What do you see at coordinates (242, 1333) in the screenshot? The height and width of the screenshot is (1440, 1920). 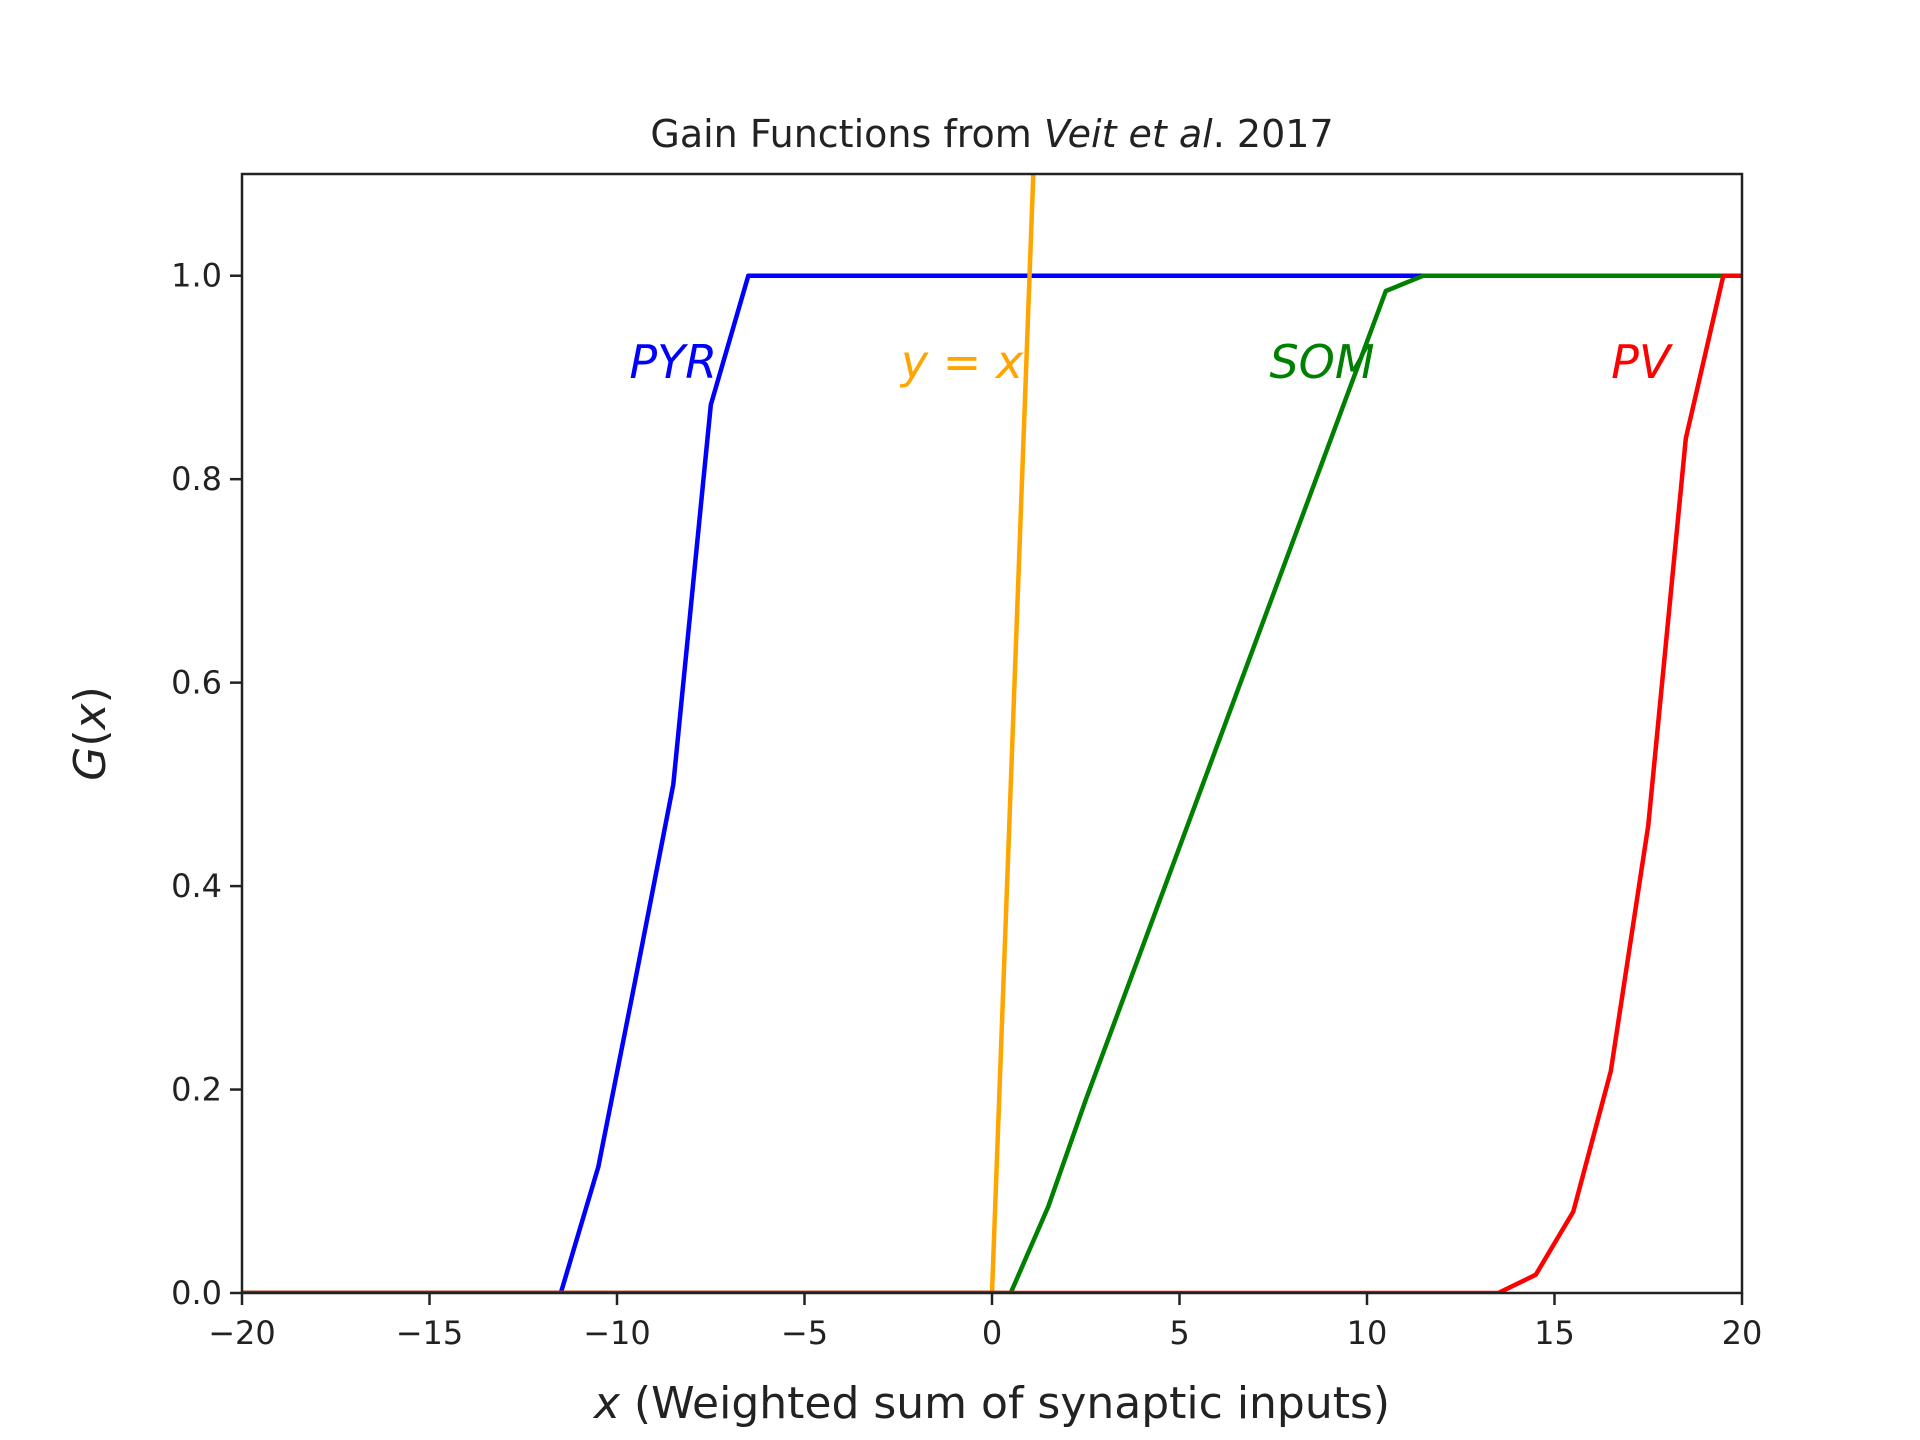 I see `x-tick-label: −20` at bounding box center [242, 1333].